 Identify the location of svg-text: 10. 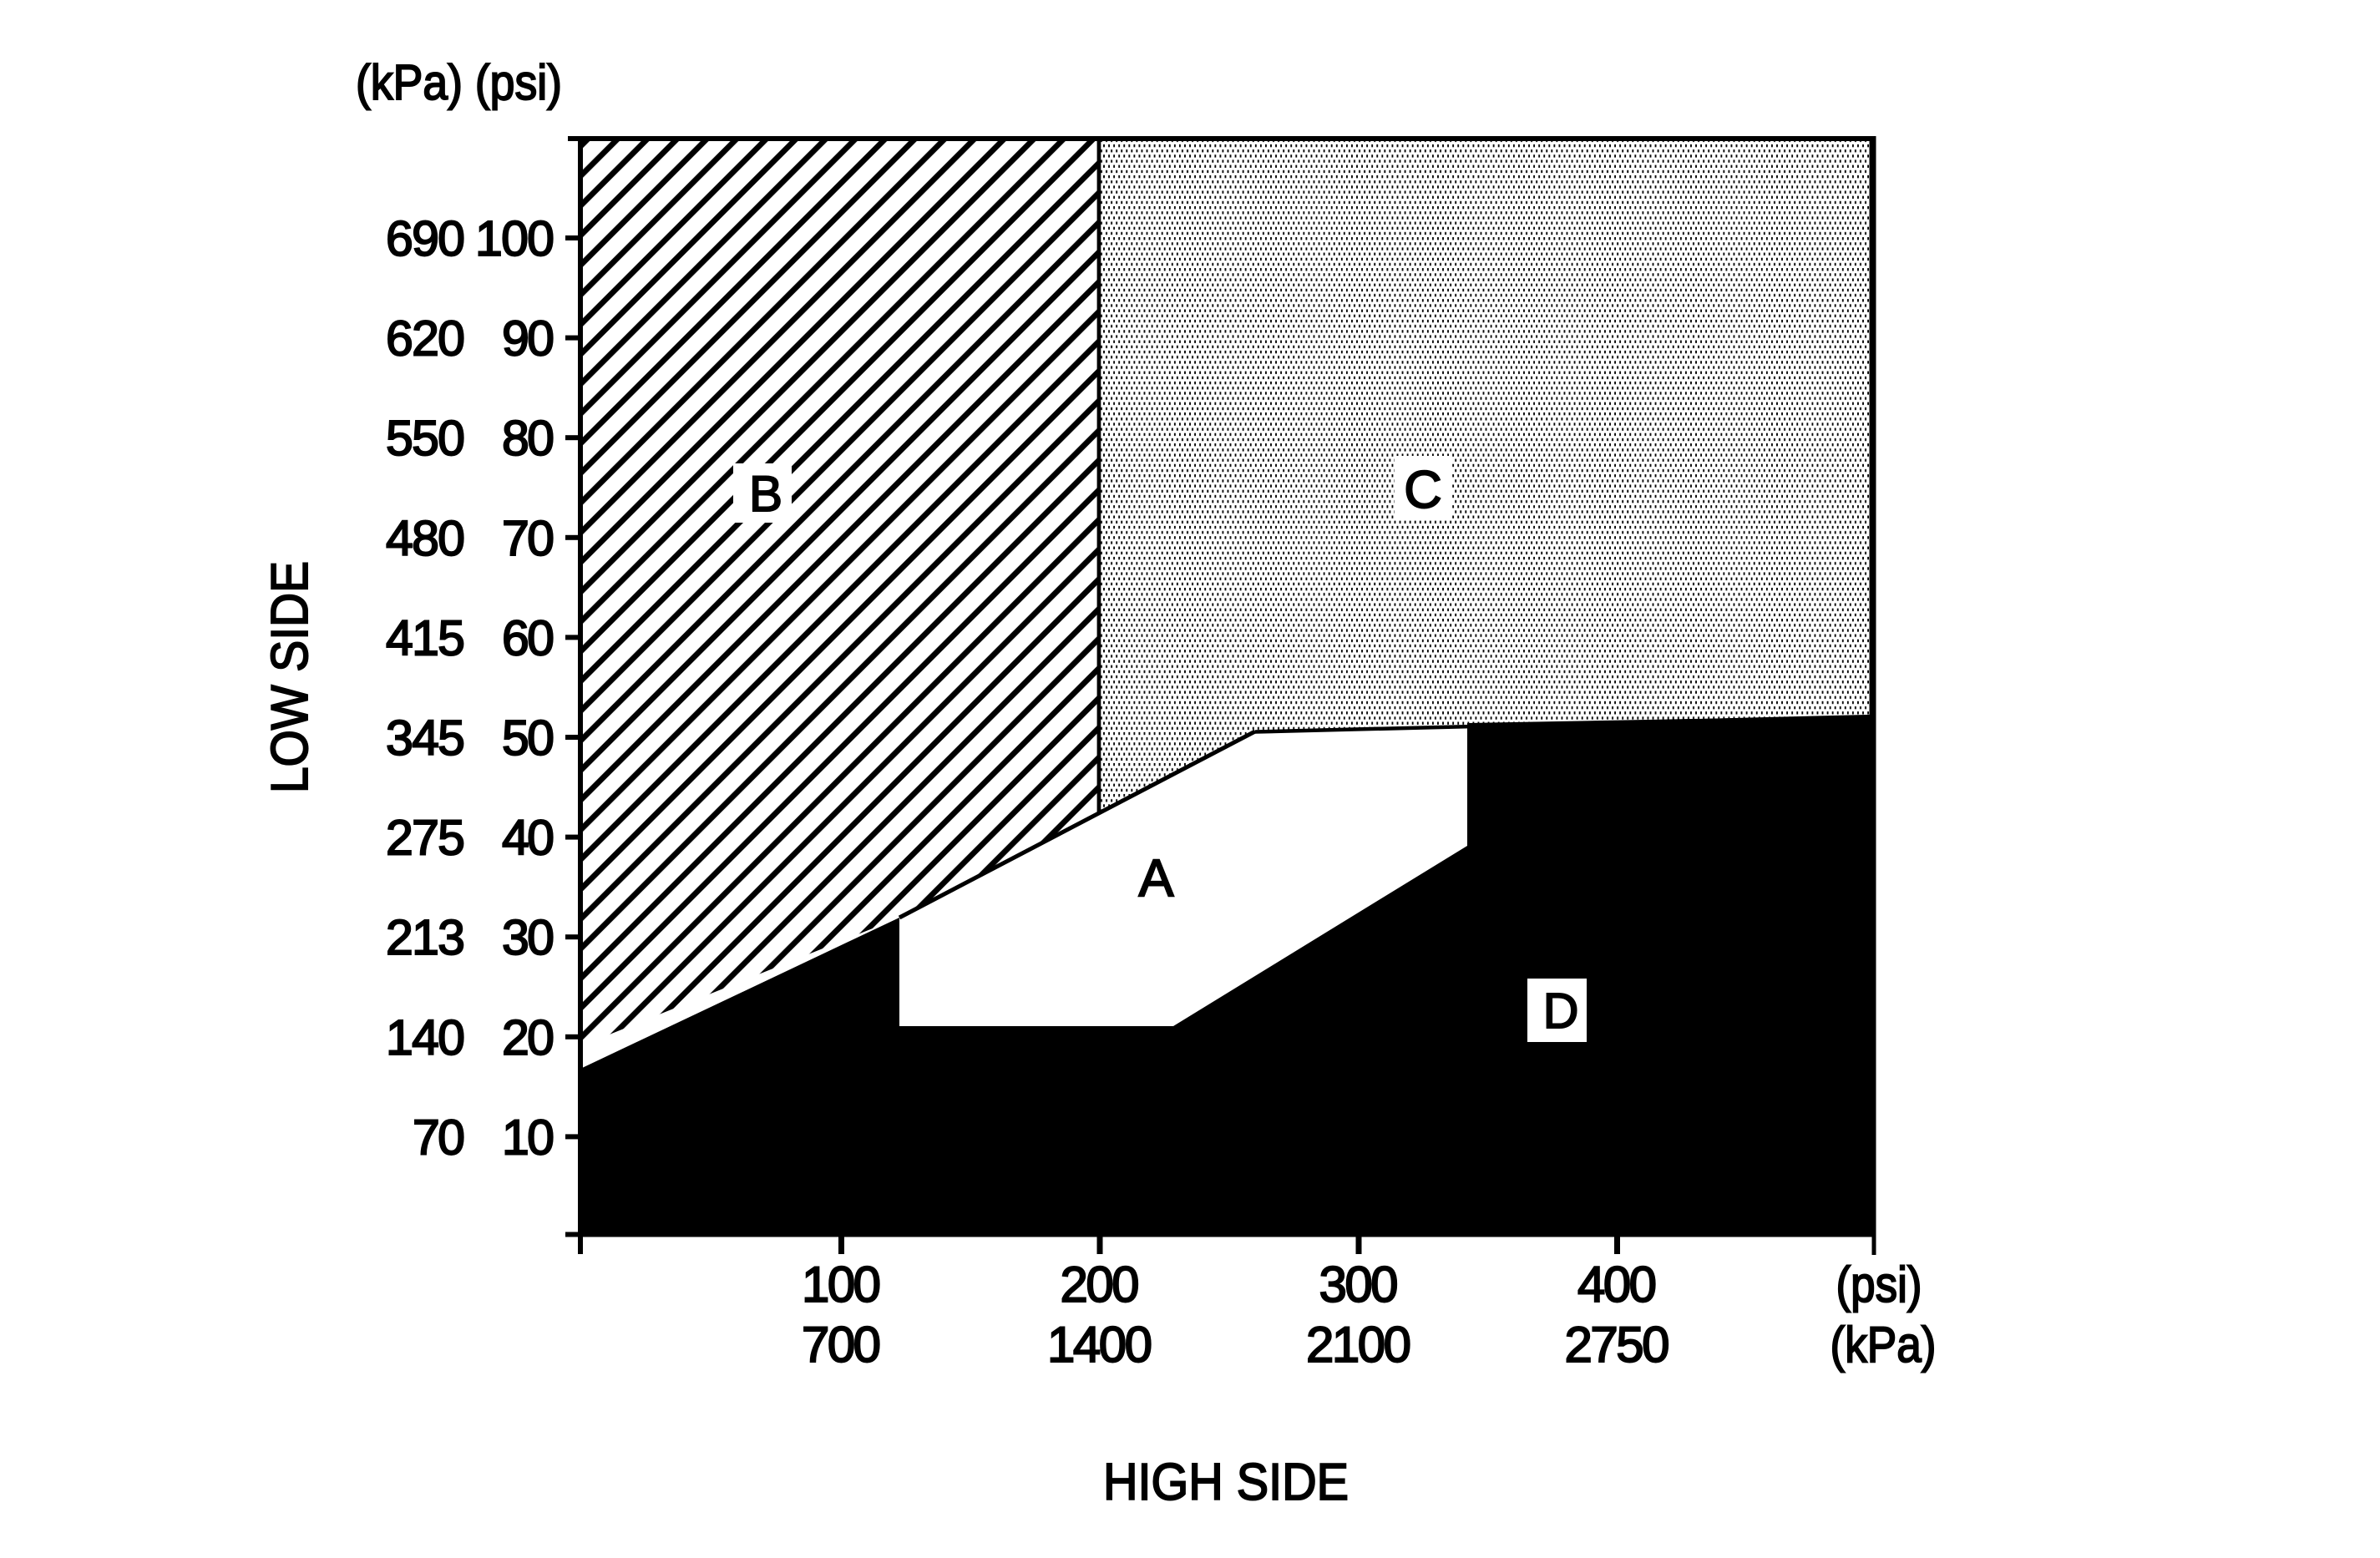
(528, 1138).